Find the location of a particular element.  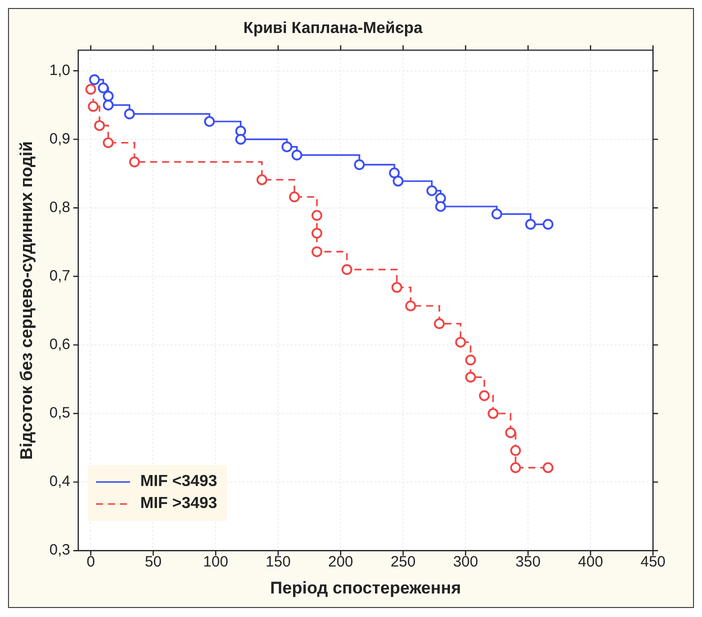

legend-label: MIF >3493 is located at coordinates (179, 503).